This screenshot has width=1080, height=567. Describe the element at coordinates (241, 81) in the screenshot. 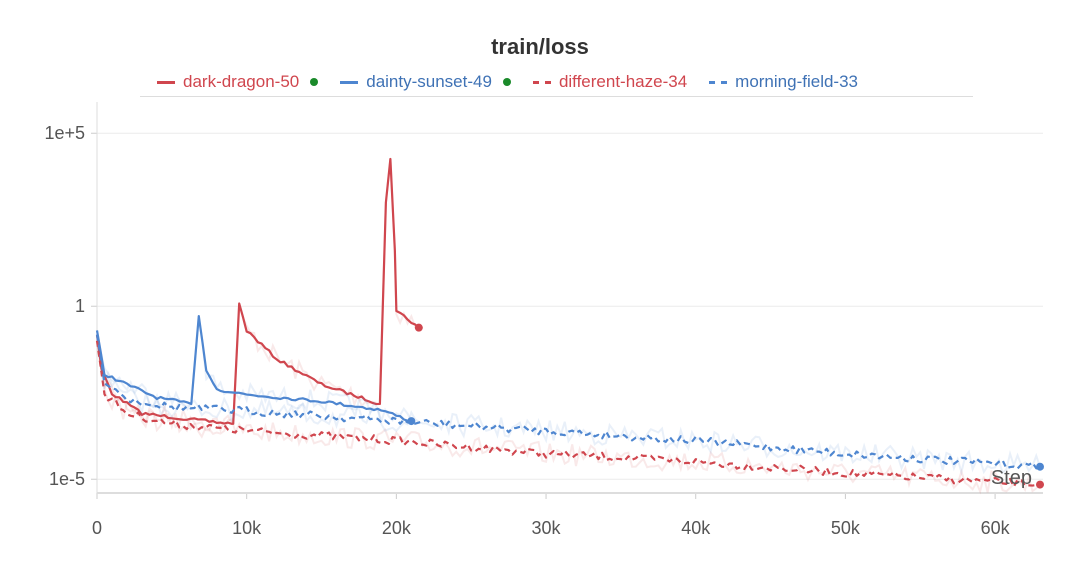

I see `legend-label: dark-dragon-50` at that location.